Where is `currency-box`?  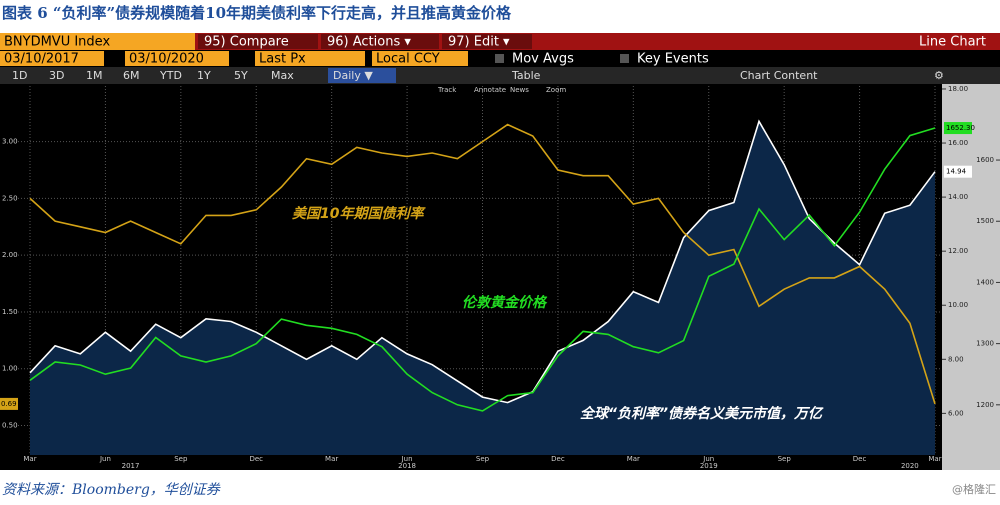 currency-box is located at coordinates (420, 58).